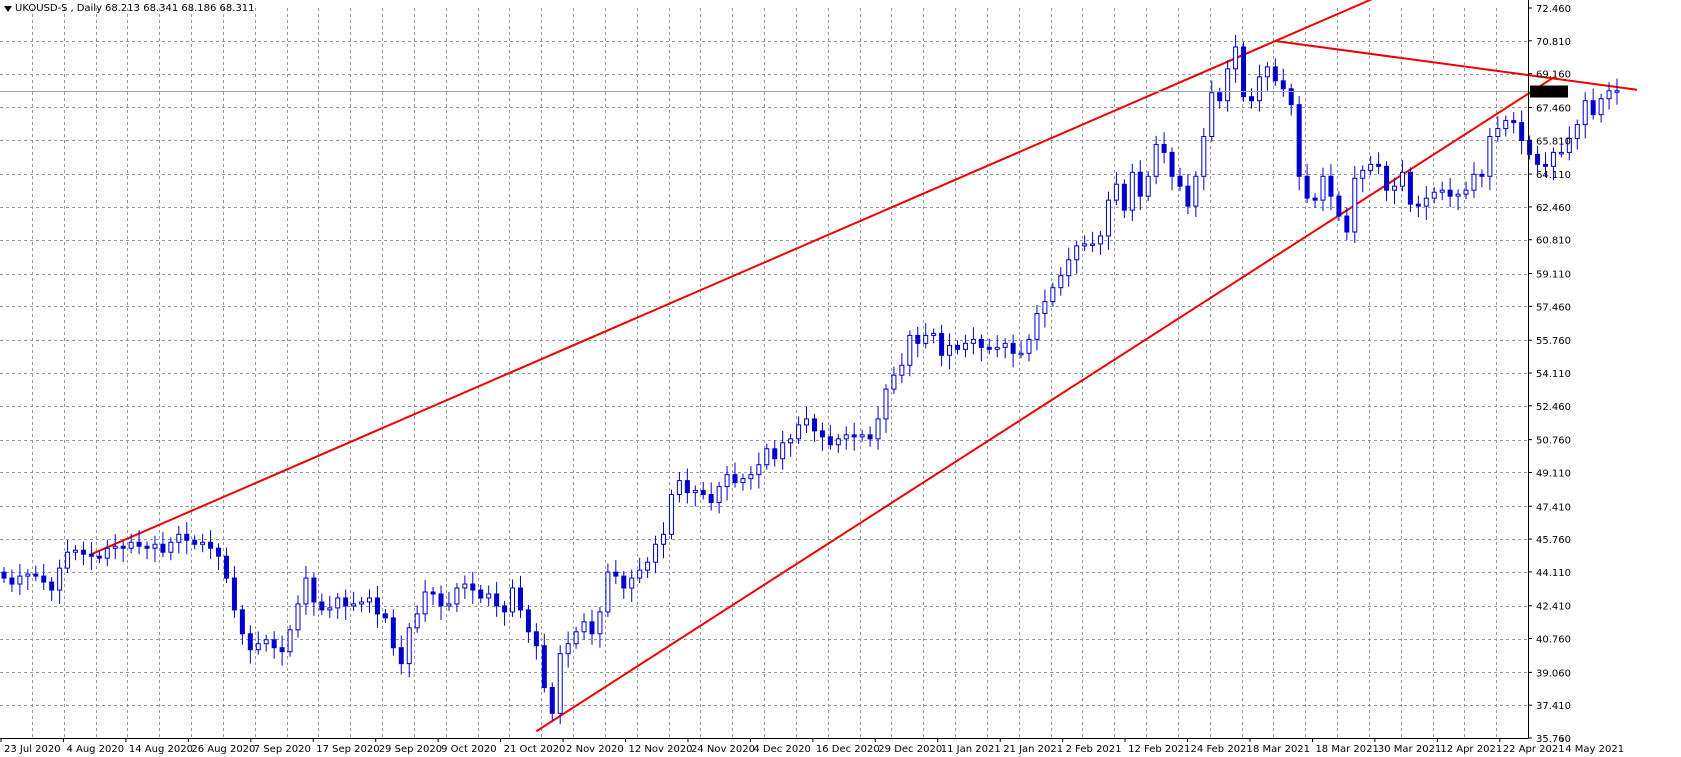  I want to click on current-price-label-bg, so click(1549, 91).